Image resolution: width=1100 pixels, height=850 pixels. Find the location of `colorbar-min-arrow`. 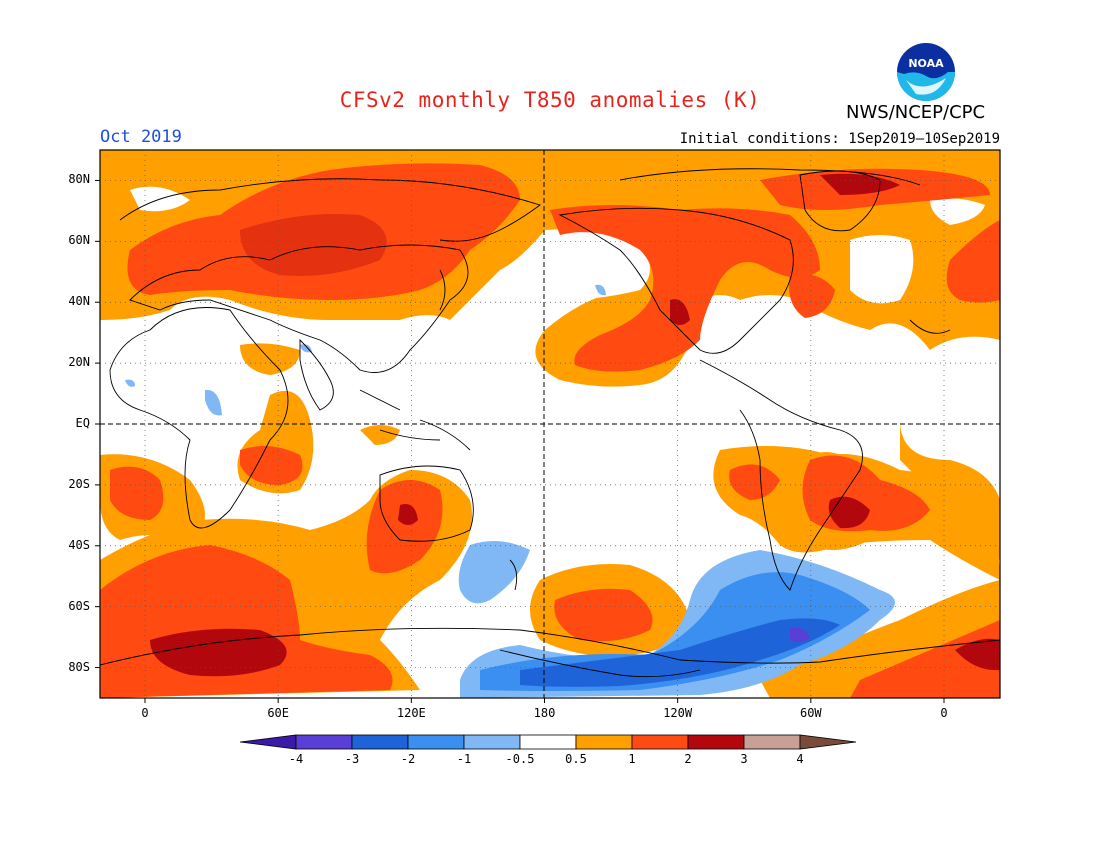

colorbar-min-arrow is located at coordinates (268, 742).